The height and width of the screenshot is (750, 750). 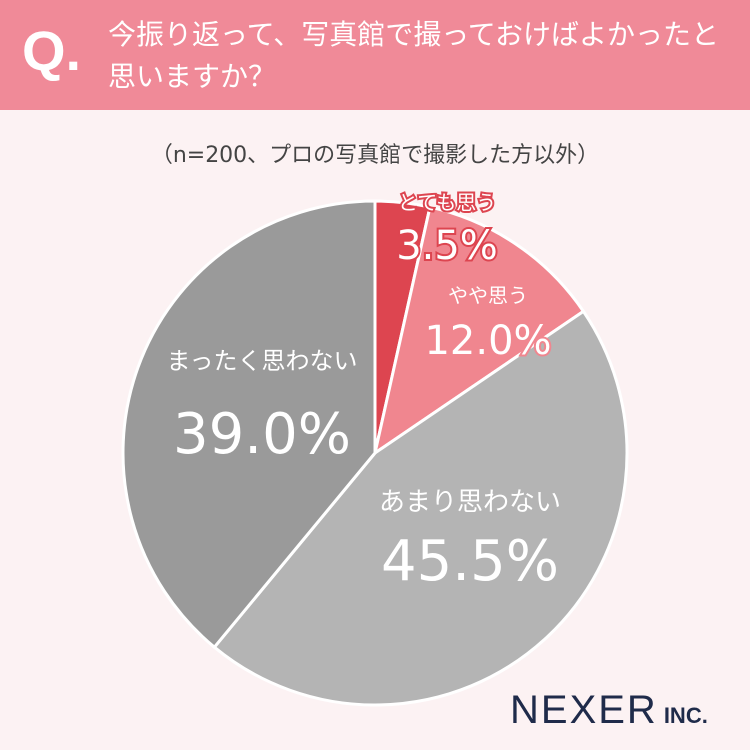 I want to click on category-label: あまり思わない, so click(x=470, y=503).